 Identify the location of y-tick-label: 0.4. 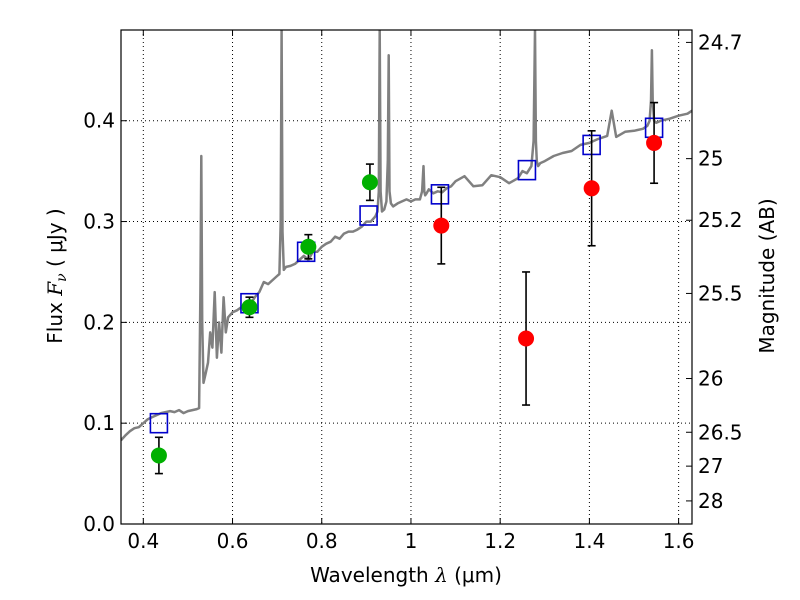
(99, 121).